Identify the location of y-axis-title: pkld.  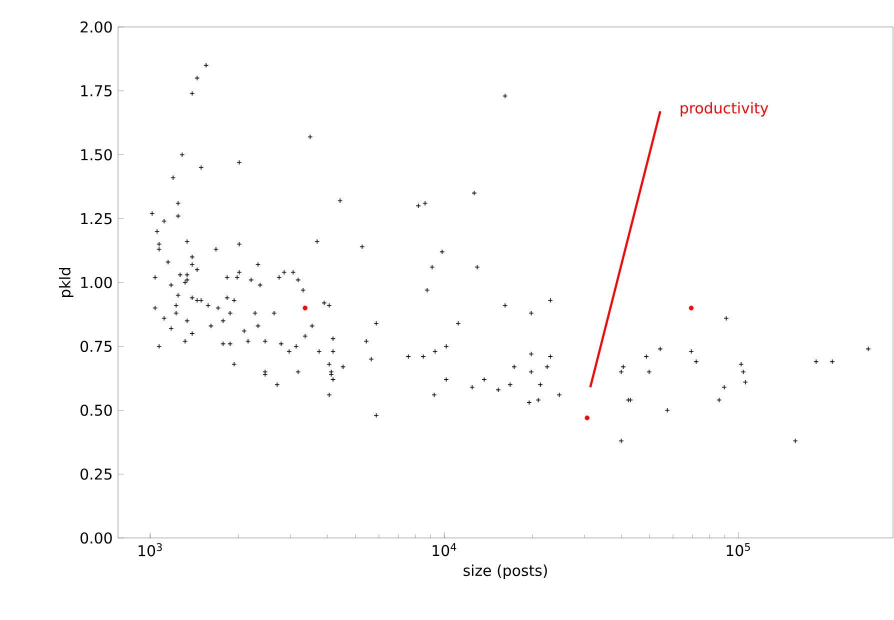
(66, 283).